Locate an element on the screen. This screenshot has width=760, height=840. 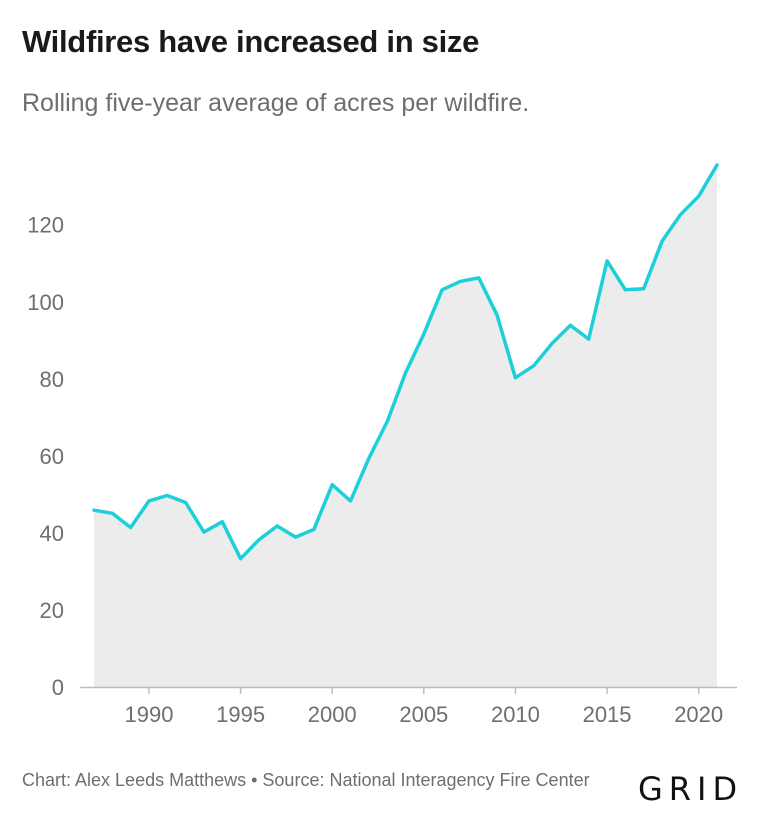
x-tick-label: 1995 is located at coordinates (240, 714).